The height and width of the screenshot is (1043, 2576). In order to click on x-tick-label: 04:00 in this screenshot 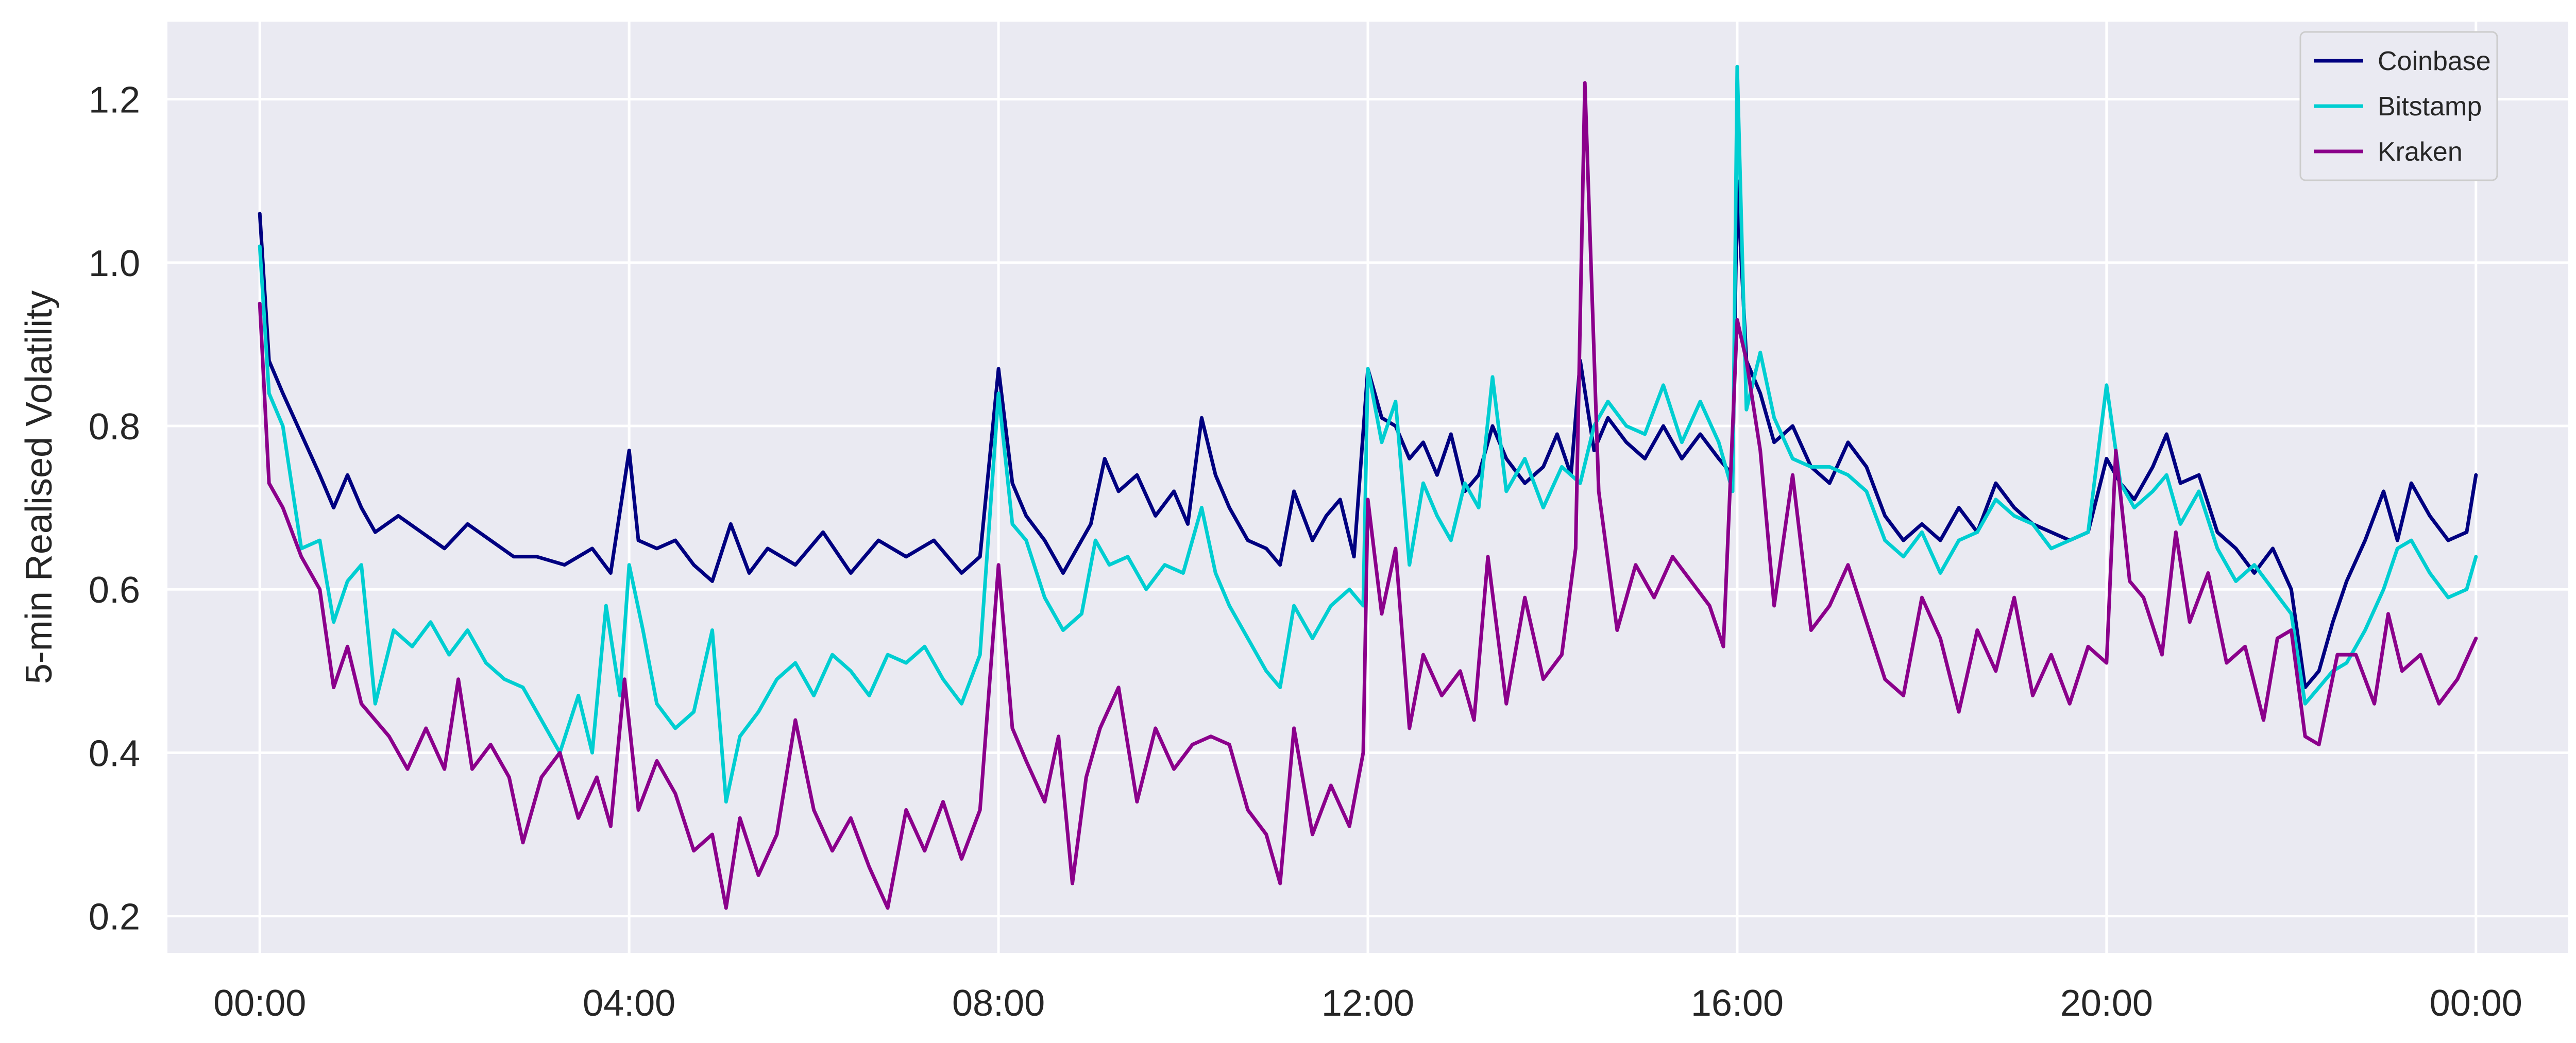, I will do `click(629, 1003)`.